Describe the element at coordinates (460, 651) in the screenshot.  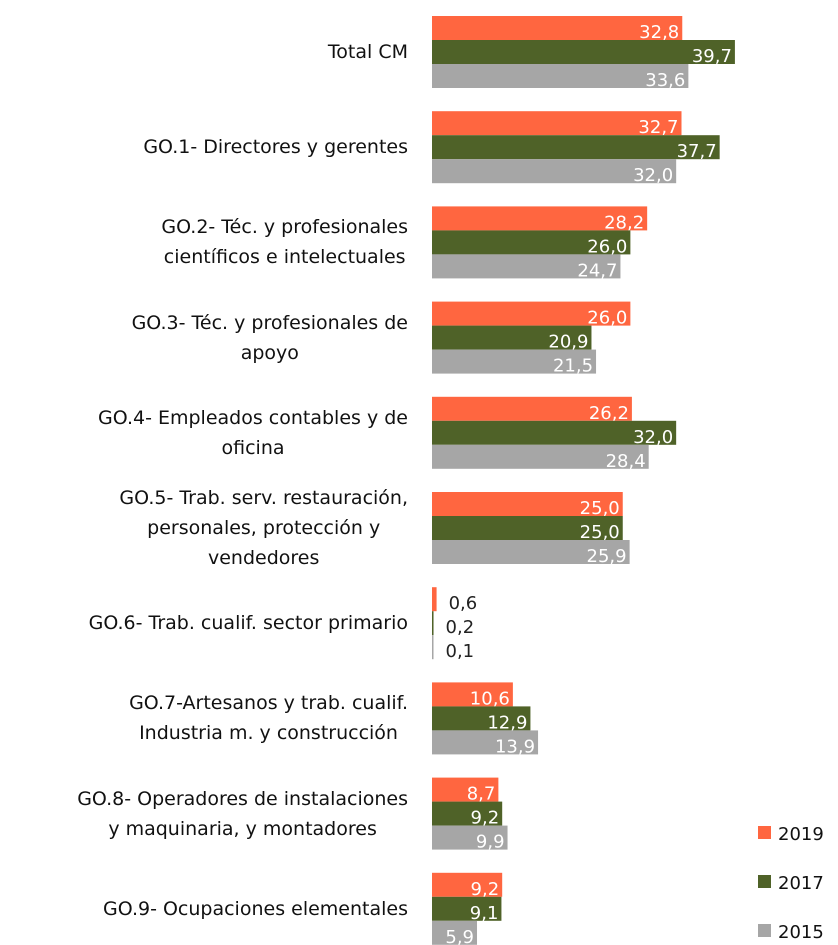
I see `value-label: 0,1` at that location.